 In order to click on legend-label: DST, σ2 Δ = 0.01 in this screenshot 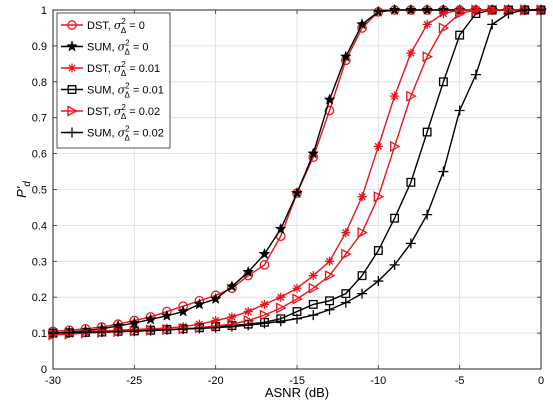, I will do `click(123, 69)`.